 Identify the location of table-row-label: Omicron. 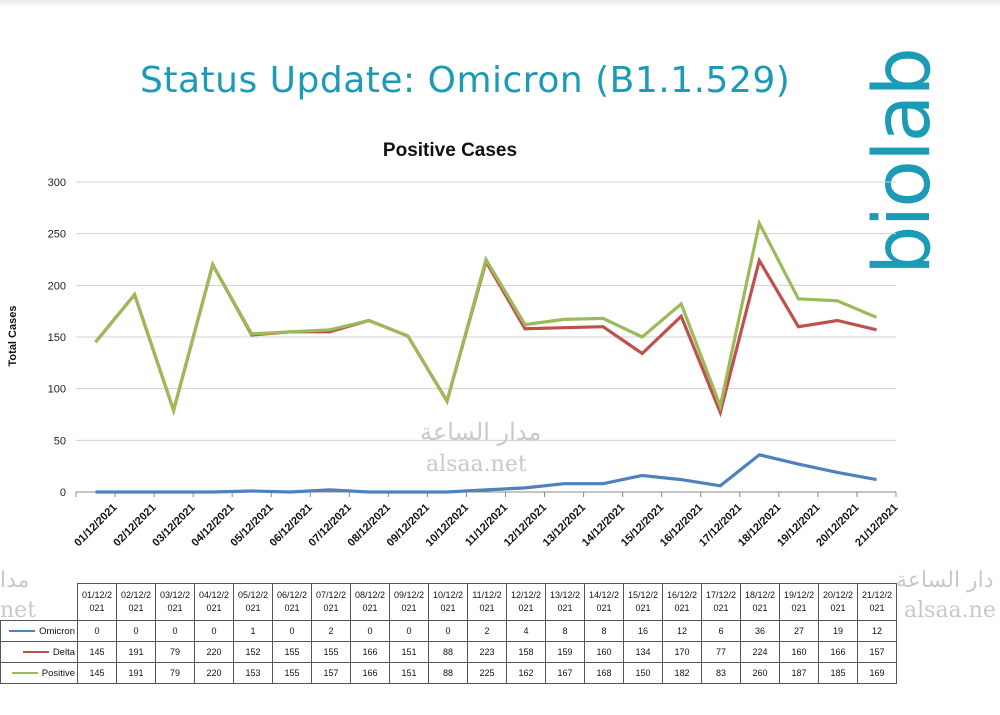
(39, 631).